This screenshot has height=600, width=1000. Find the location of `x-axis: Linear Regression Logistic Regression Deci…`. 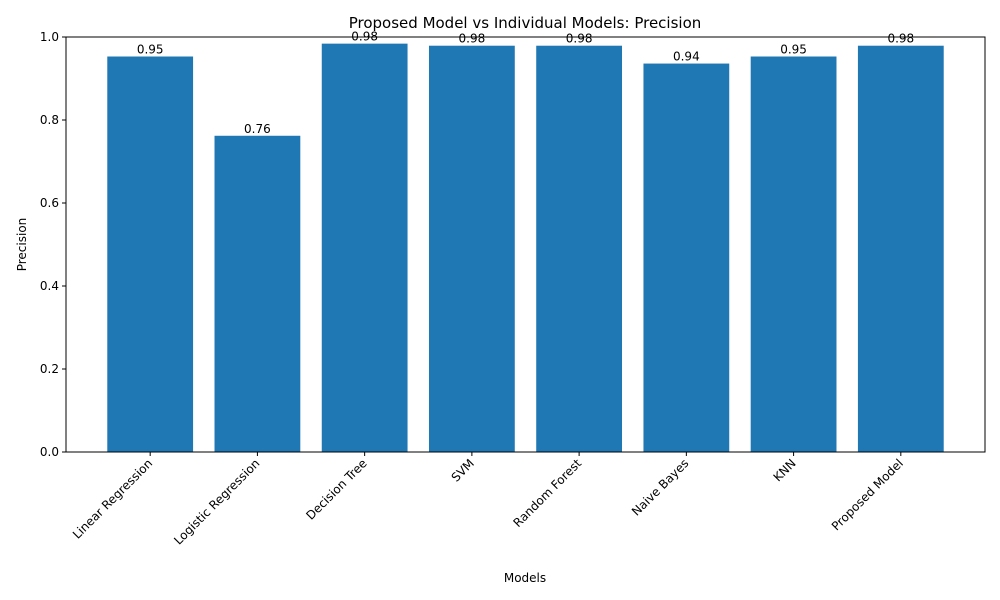

x-axis: Linear Regression Logistic Regression Deci… is located at coordinates (488, 500).